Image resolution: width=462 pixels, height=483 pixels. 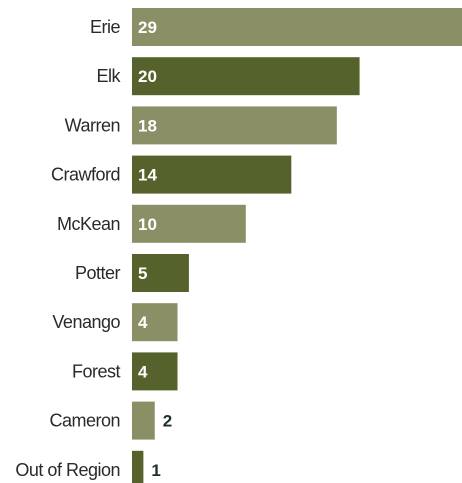 I want to click on bar-group: McKean 10, so click(x=151, y=223).